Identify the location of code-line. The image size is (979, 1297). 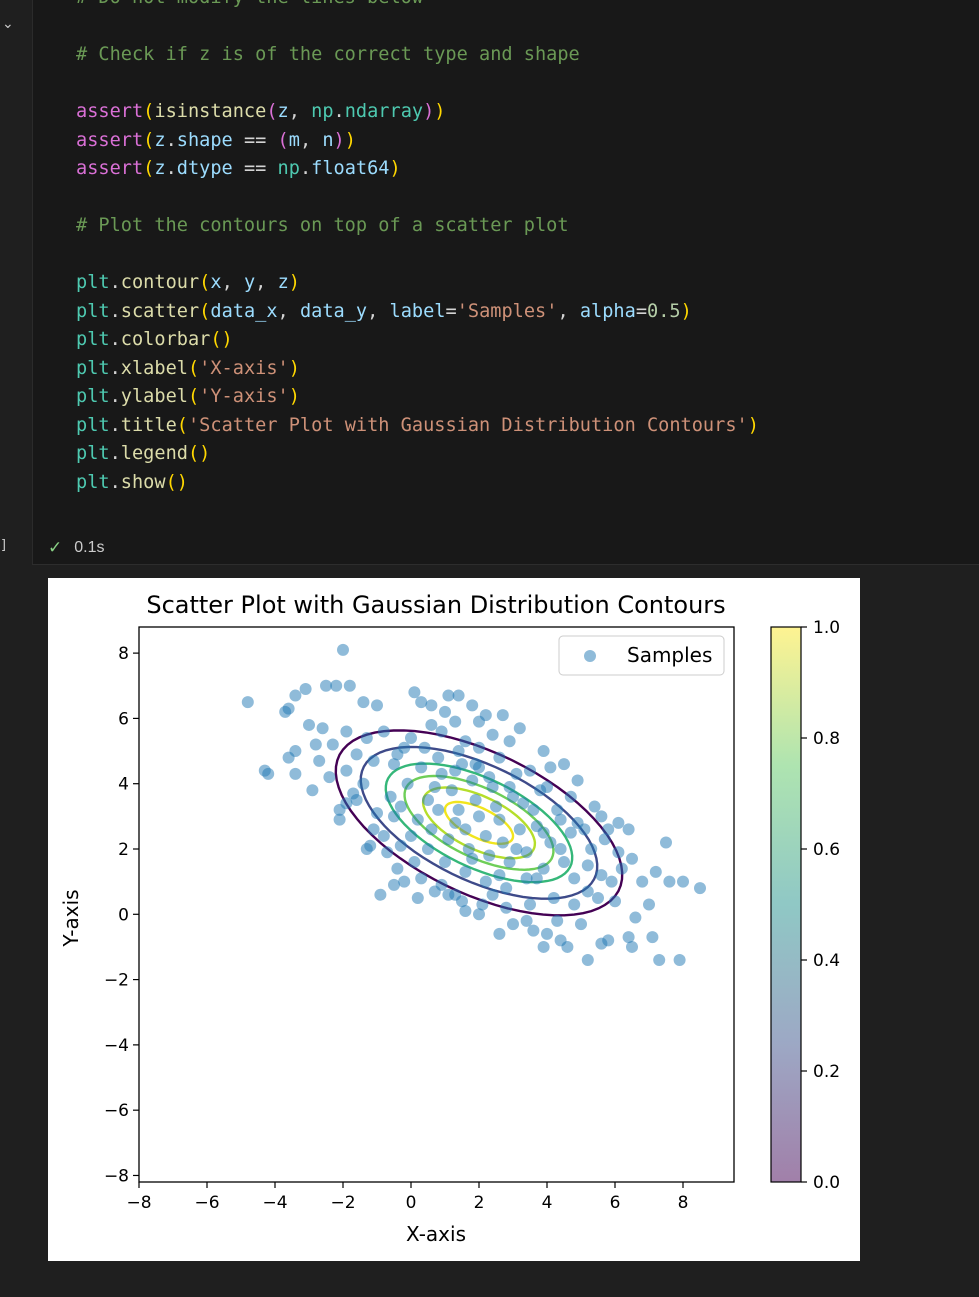
(417, 84).